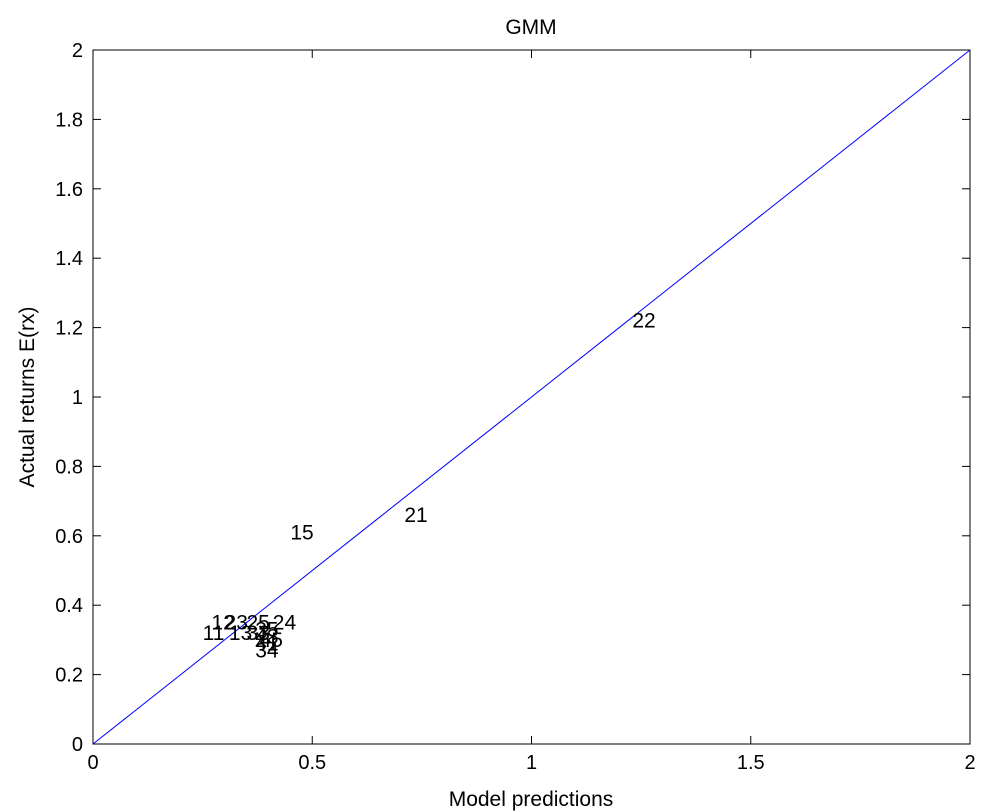 This screenshot has height=812, width=981. Describe the element at coordinates (69, 259) in the screenshot. I see `y-tick-label: 1.4` at that location.